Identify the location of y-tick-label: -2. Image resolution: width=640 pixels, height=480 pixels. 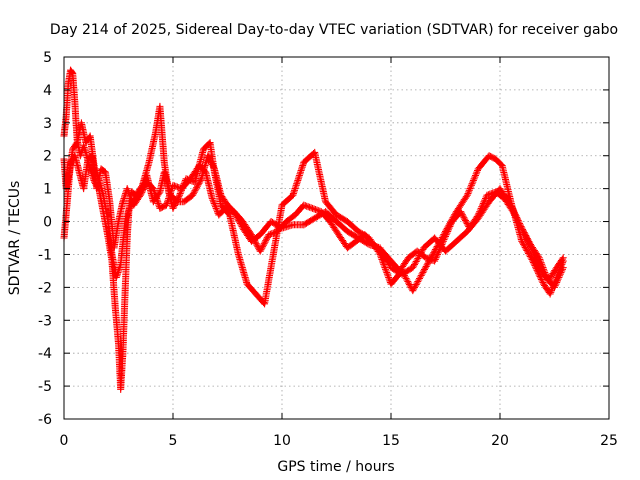
(45, 288).